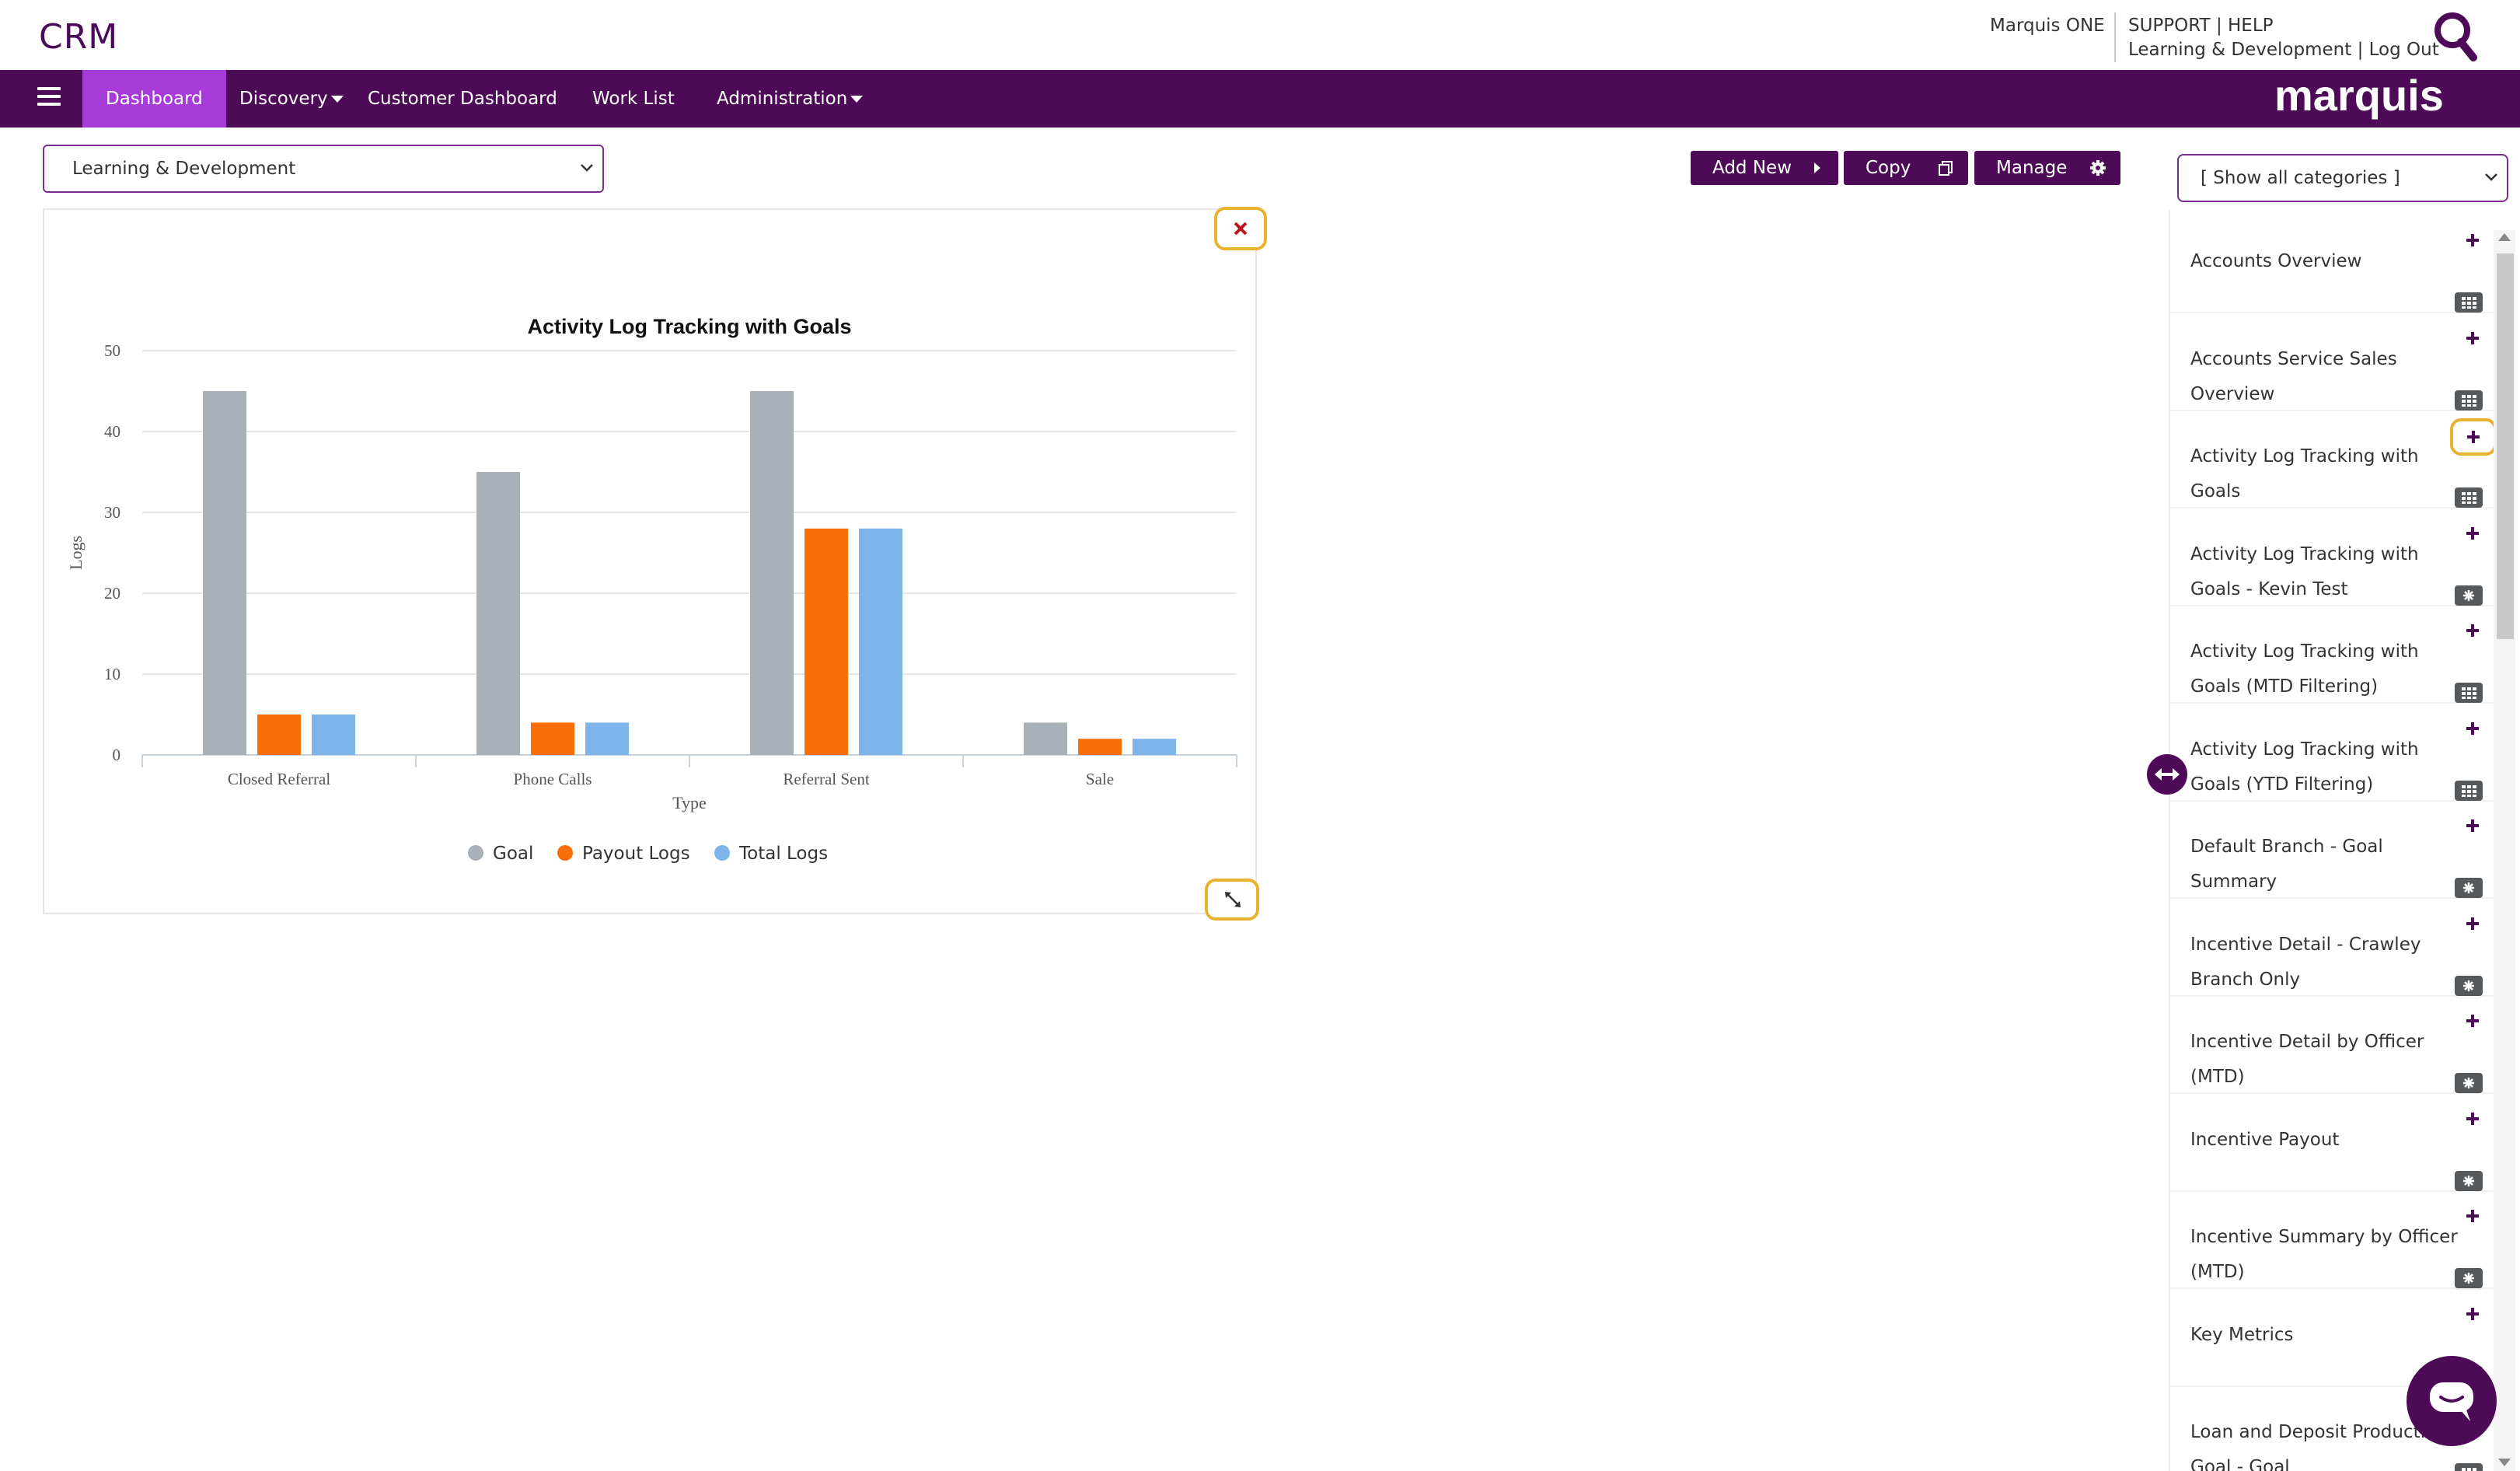 The height and width of the screenshot is (1471, 2520). Describe the element at coordinates (826, 779) in the screenshot. I see `x-tick-label: Referral Sent` at that location.